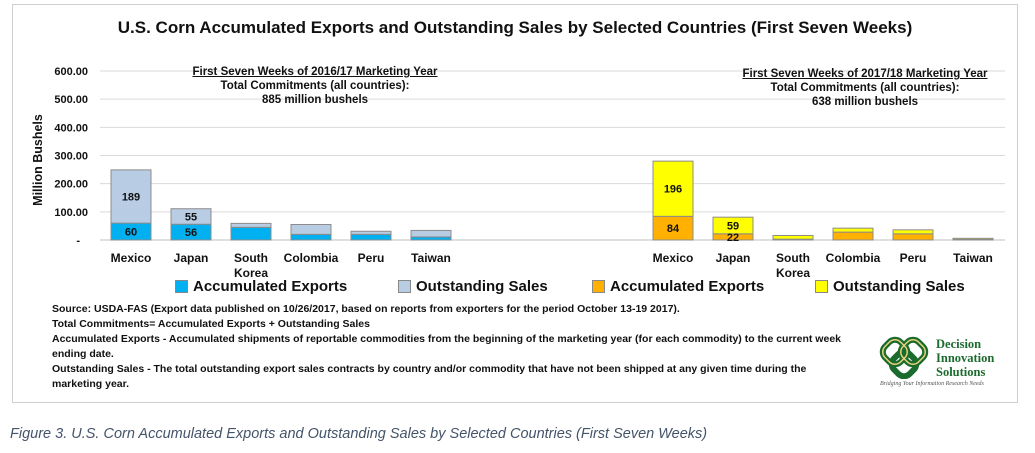  What do you see at coordinates (959, 344) in the screenshot?
I see `logo-line: Decision` at bounding box center [959, 344].